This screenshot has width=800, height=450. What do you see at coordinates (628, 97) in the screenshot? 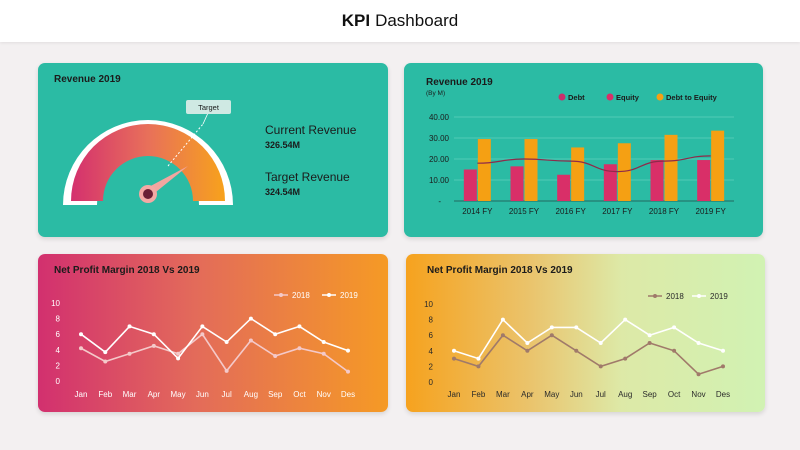
I see `legend-label: Equity` at bounding box center [628, 97].